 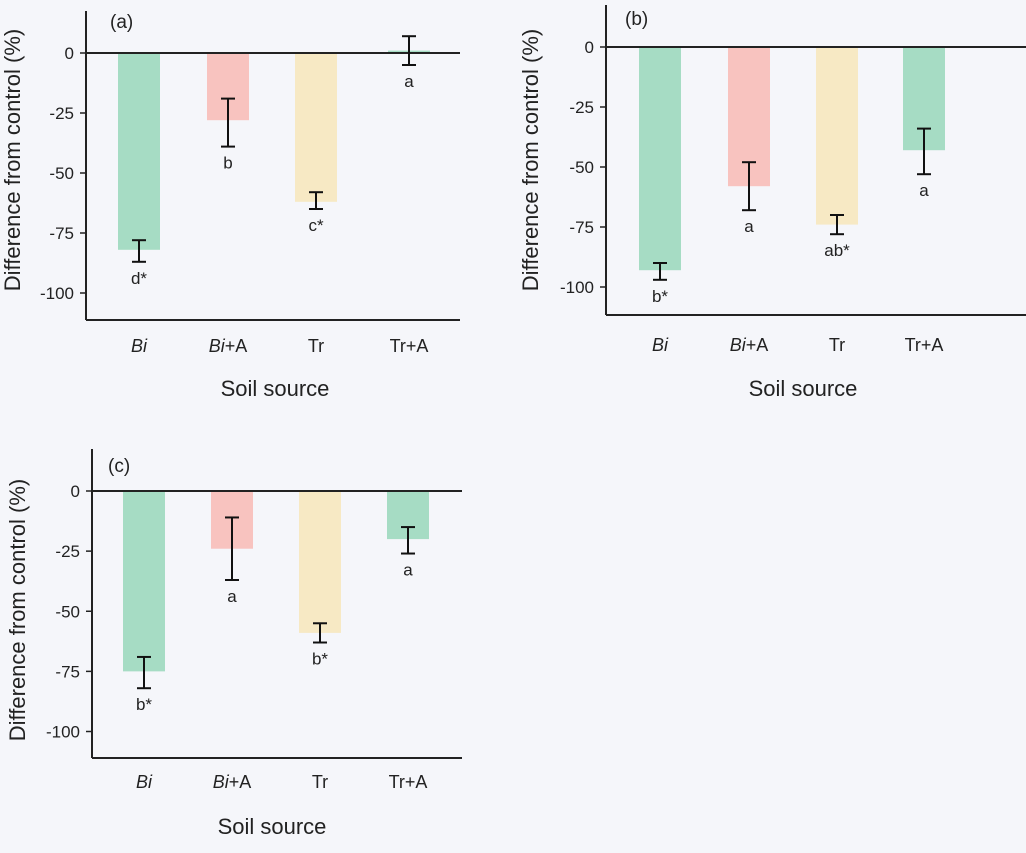 I want to click on significance-label: ab*, so click(x=837, y=250).